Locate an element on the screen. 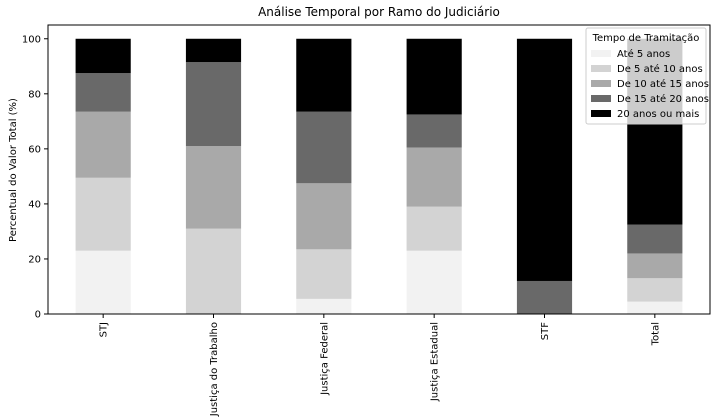 Image resolution: width=720 pixels, height=420 pixels. legend-label: De 15 até 20 anos is located at coordinates (663, 99).